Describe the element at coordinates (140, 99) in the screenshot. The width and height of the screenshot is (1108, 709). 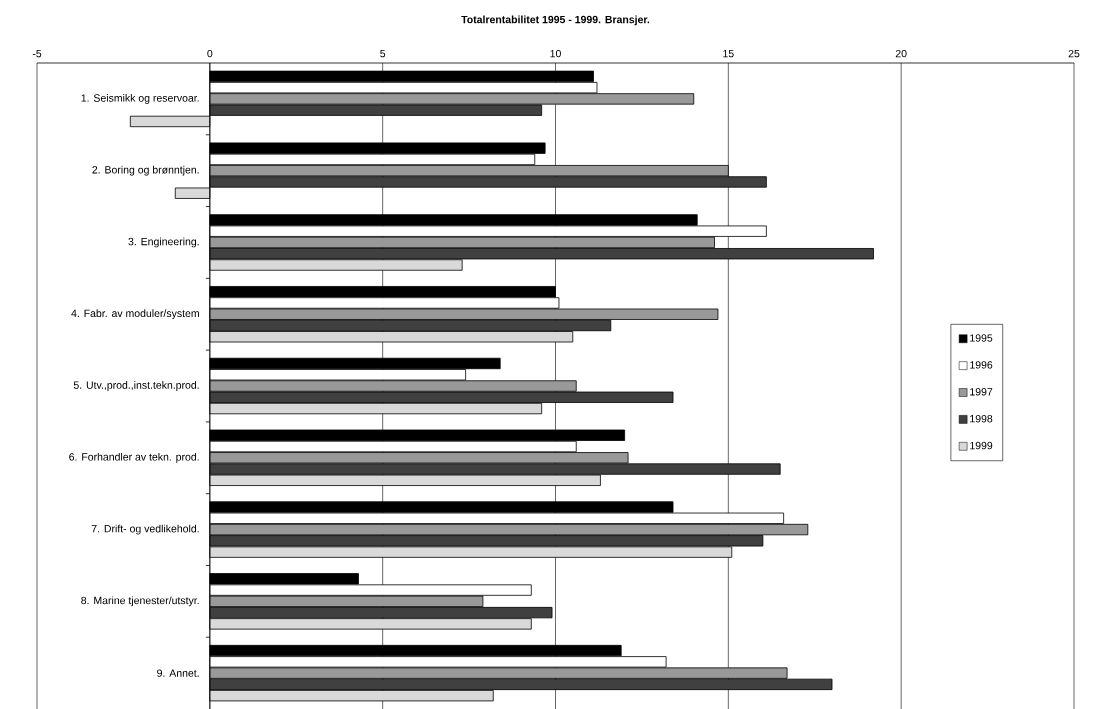
I see `y-tick-label: 1. Seismikk og reservoar.` at that location.